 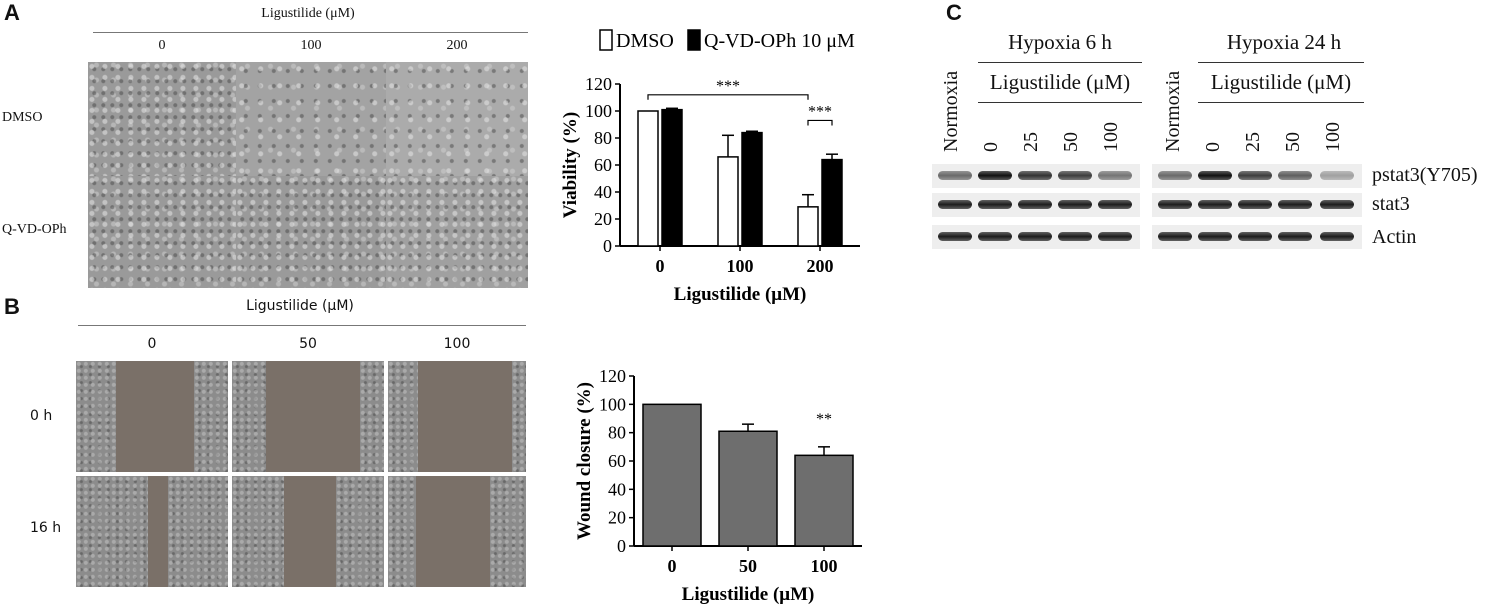 I want to click on legend-swatch-dmso, so click(x=606, y=40).